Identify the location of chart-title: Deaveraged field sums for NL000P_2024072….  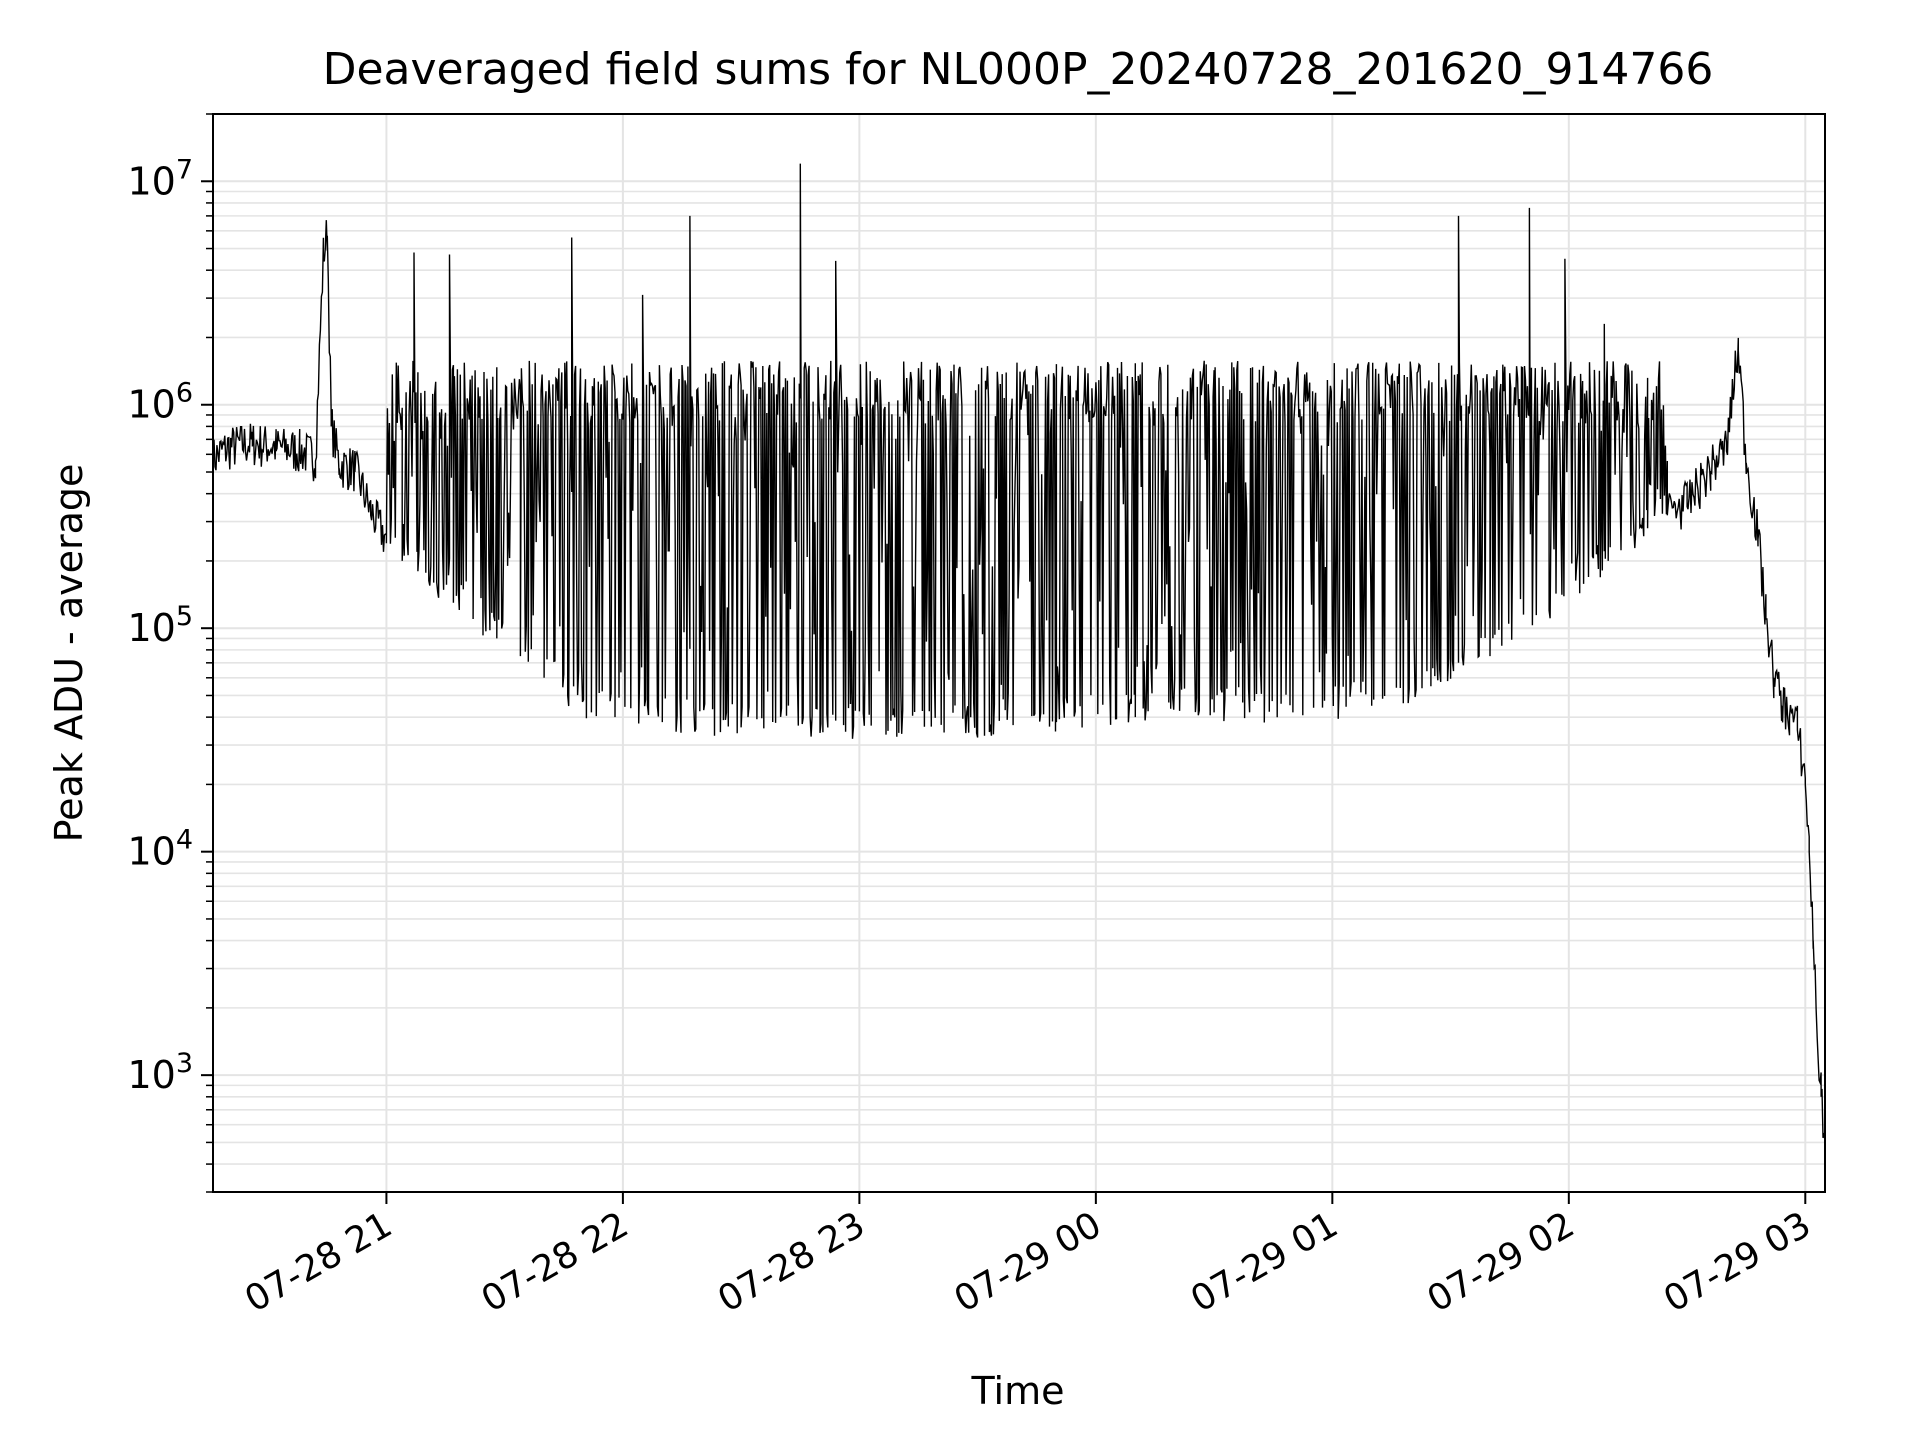
(1018, 69).